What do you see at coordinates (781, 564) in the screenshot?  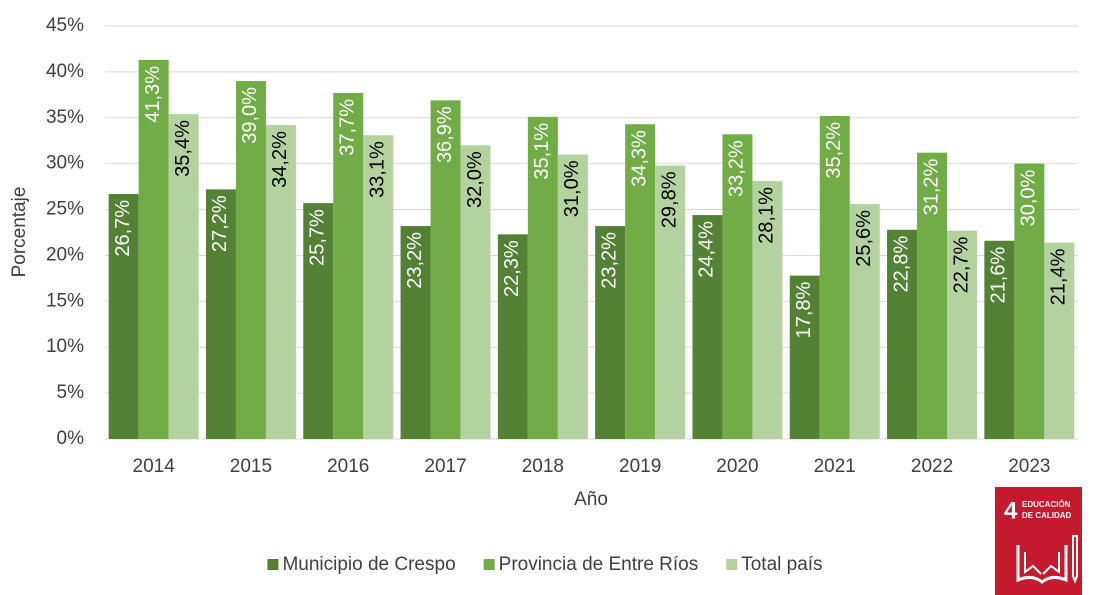 I see `legend-label: Total país` at bounding box center [781, 564].